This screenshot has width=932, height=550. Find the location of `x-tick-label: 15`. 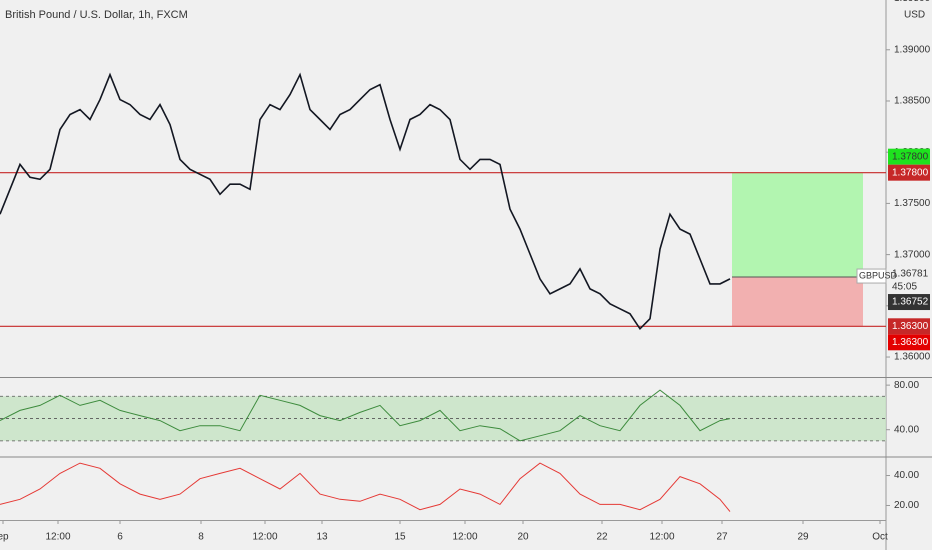

x-tick-label: 15 is located at coordinates (400, 537).